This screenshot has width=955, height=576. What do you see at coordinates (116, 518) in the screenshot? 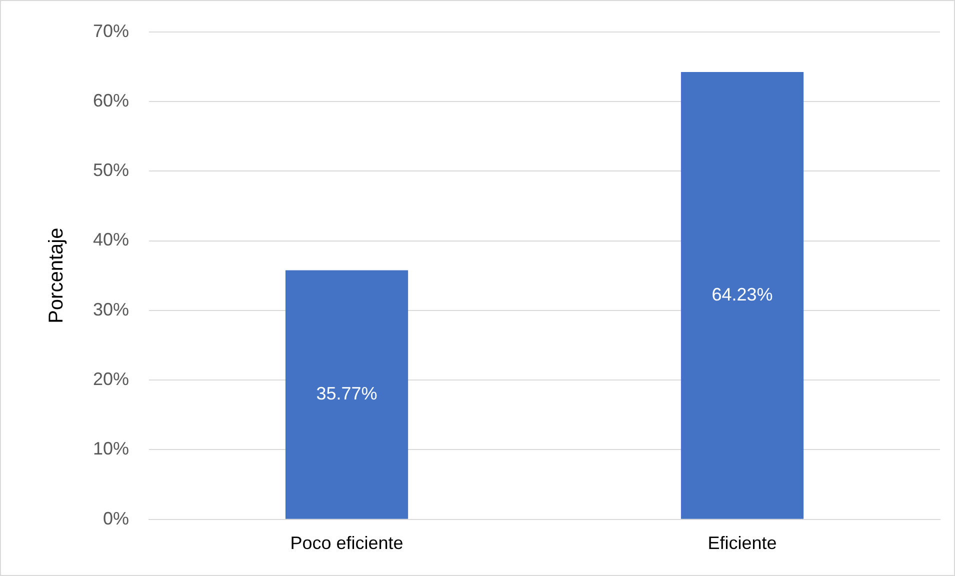
I see `y-tick-label: 0%` at bounding box center [116, 518].